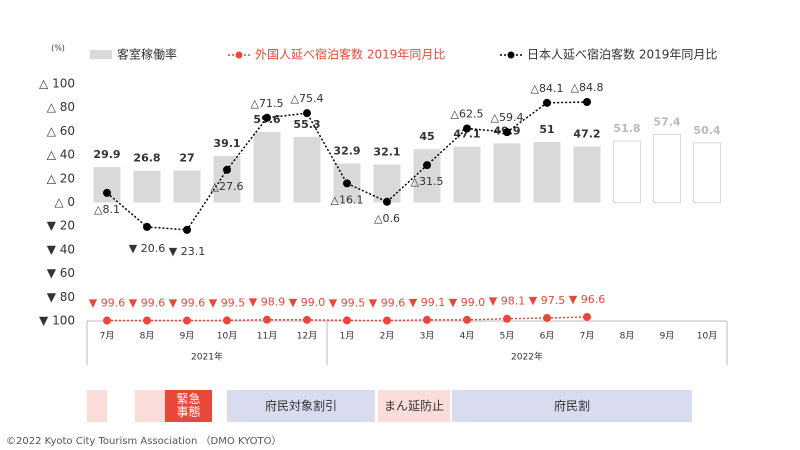  What do you see at coordinates (307, 98) in the screenshot?
I see `point-label: △75.4` at bounding box center [307, 98].